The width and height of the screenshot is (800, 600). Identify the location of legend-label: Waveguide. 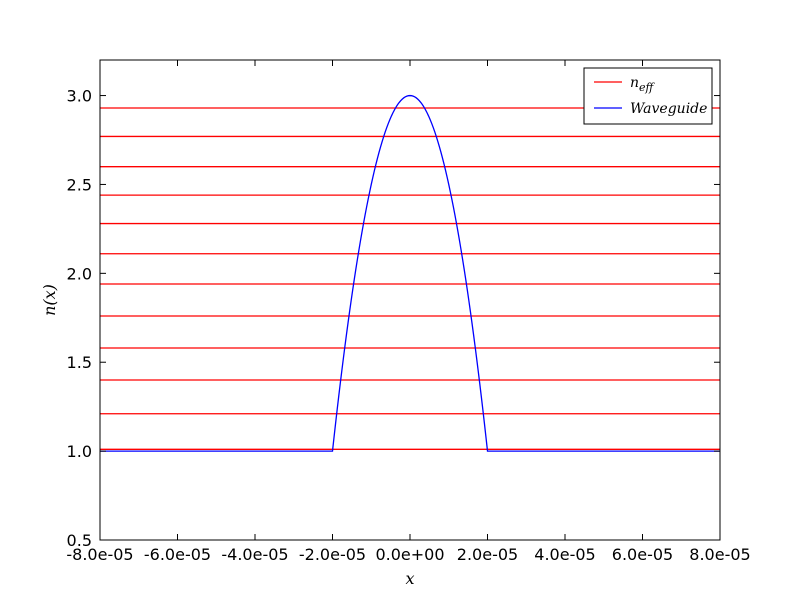
(668, 109).